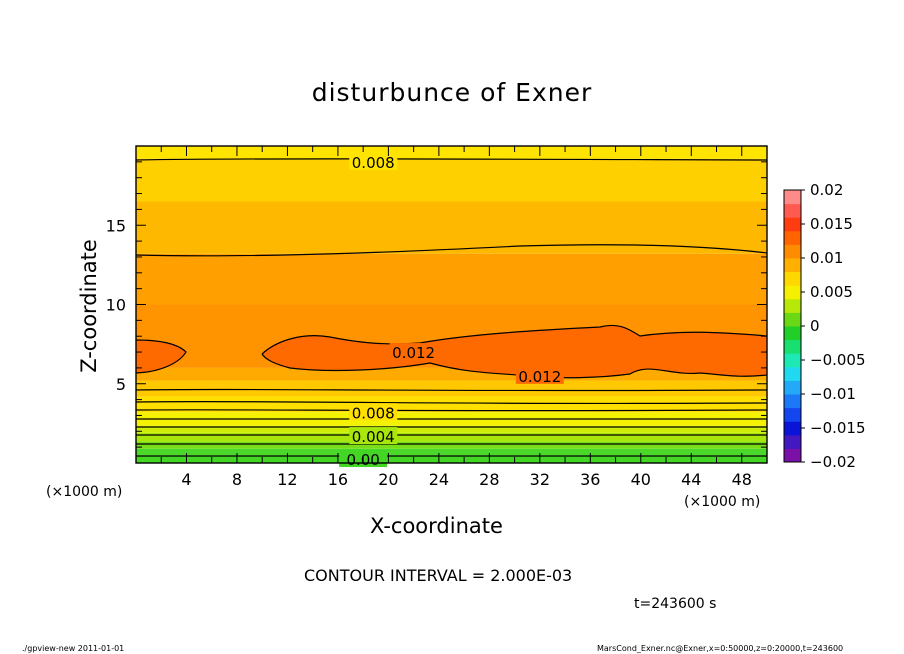  I want to click on colorbar-tick-label: 0.005, so click(831, 292).